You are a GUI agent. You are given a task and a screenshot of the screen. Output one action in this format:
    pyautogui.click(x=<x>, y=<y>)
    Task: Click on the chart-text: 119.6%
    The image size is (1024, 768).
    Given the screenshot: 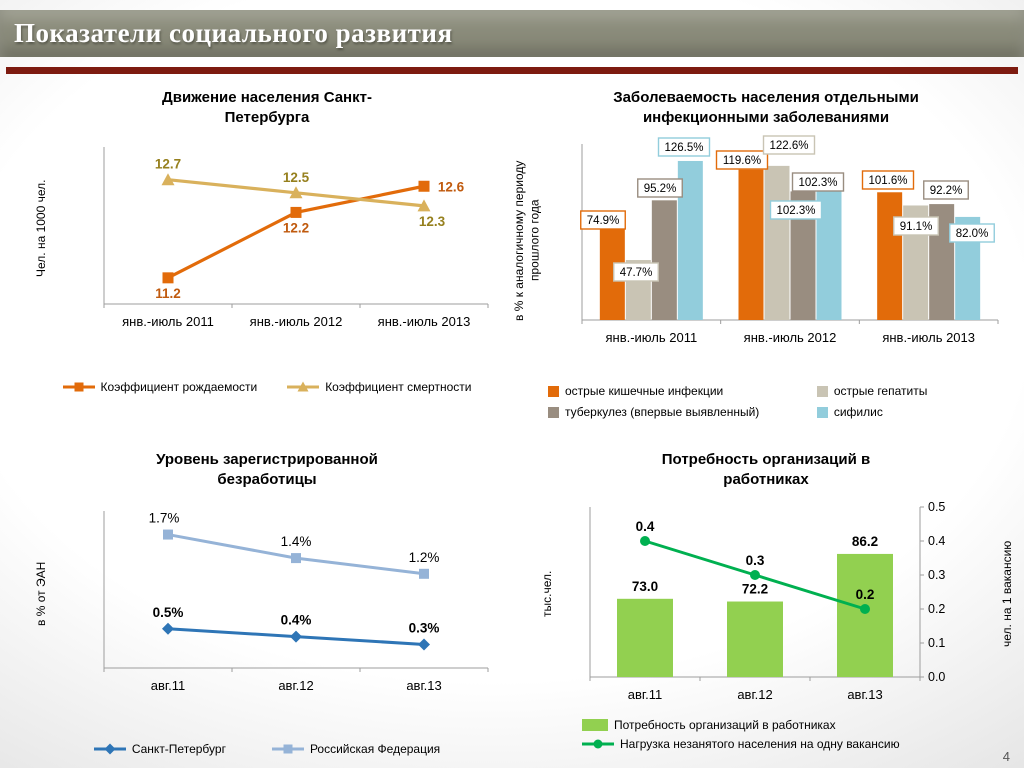 What is the action you would take?
    pyautogui.click(x=742, y=161)
    